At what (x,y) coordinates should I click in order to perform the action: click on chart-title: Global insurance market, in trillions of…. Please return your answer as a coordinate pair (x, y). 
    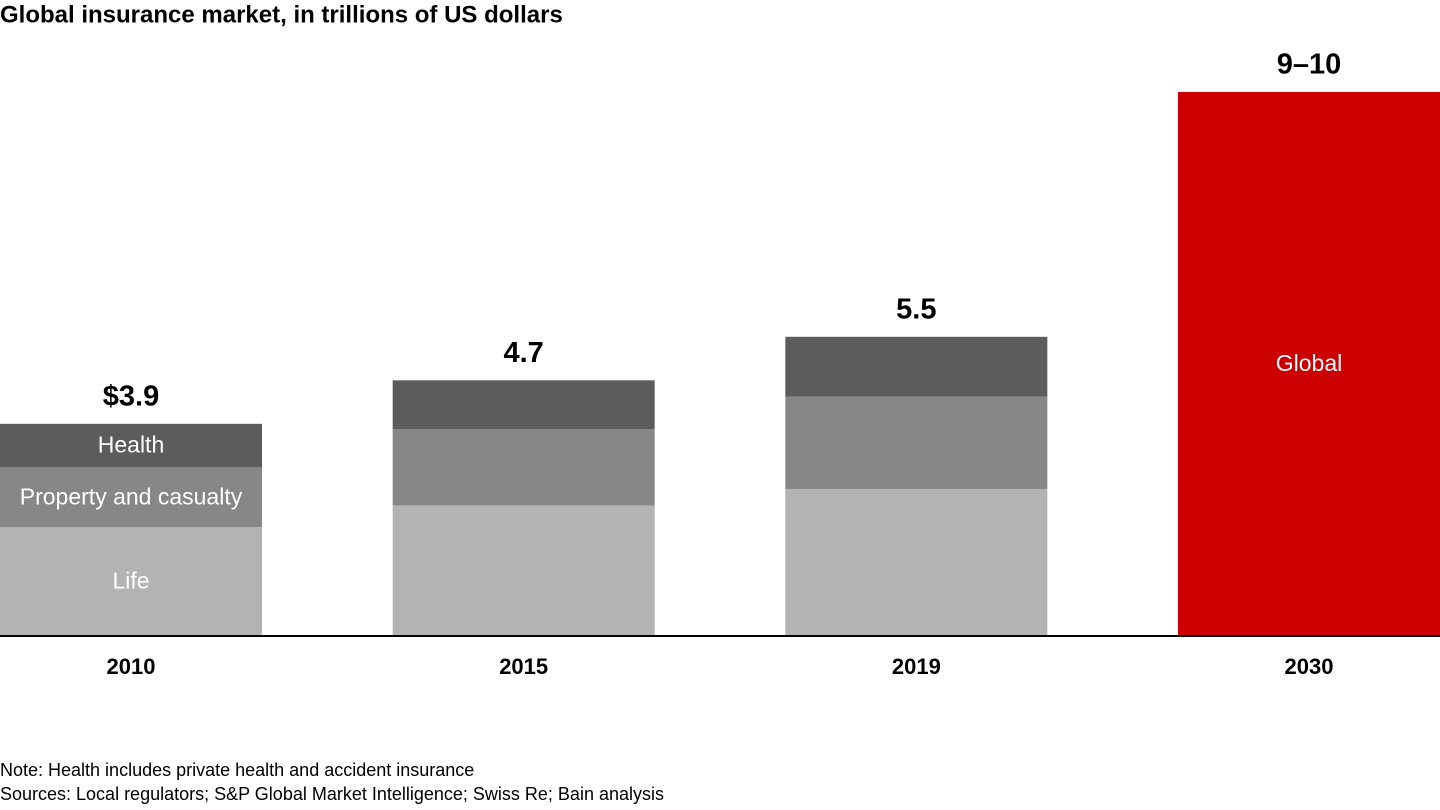
    Looking at the image, I should click on (281, 14).